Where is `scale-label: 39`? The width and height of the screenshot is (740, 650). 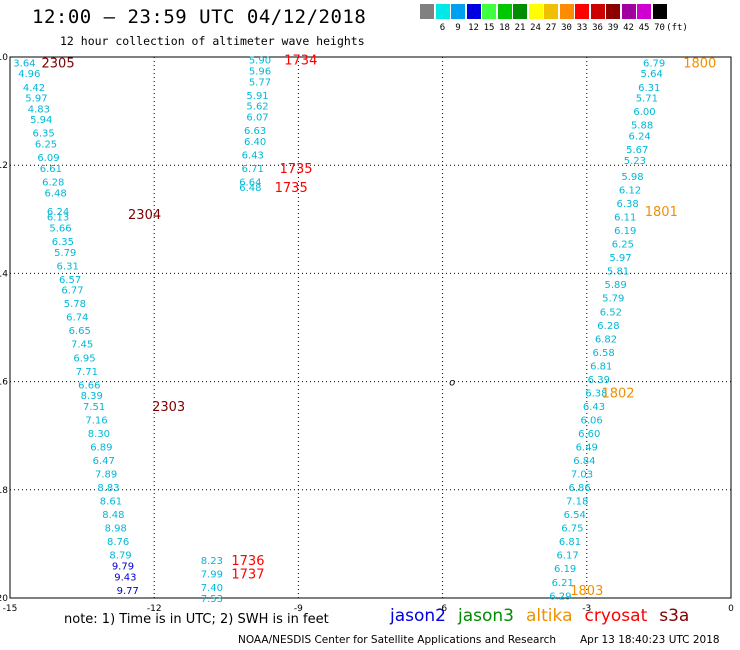 scale-label: 39 is located at coordinates (613, 28).